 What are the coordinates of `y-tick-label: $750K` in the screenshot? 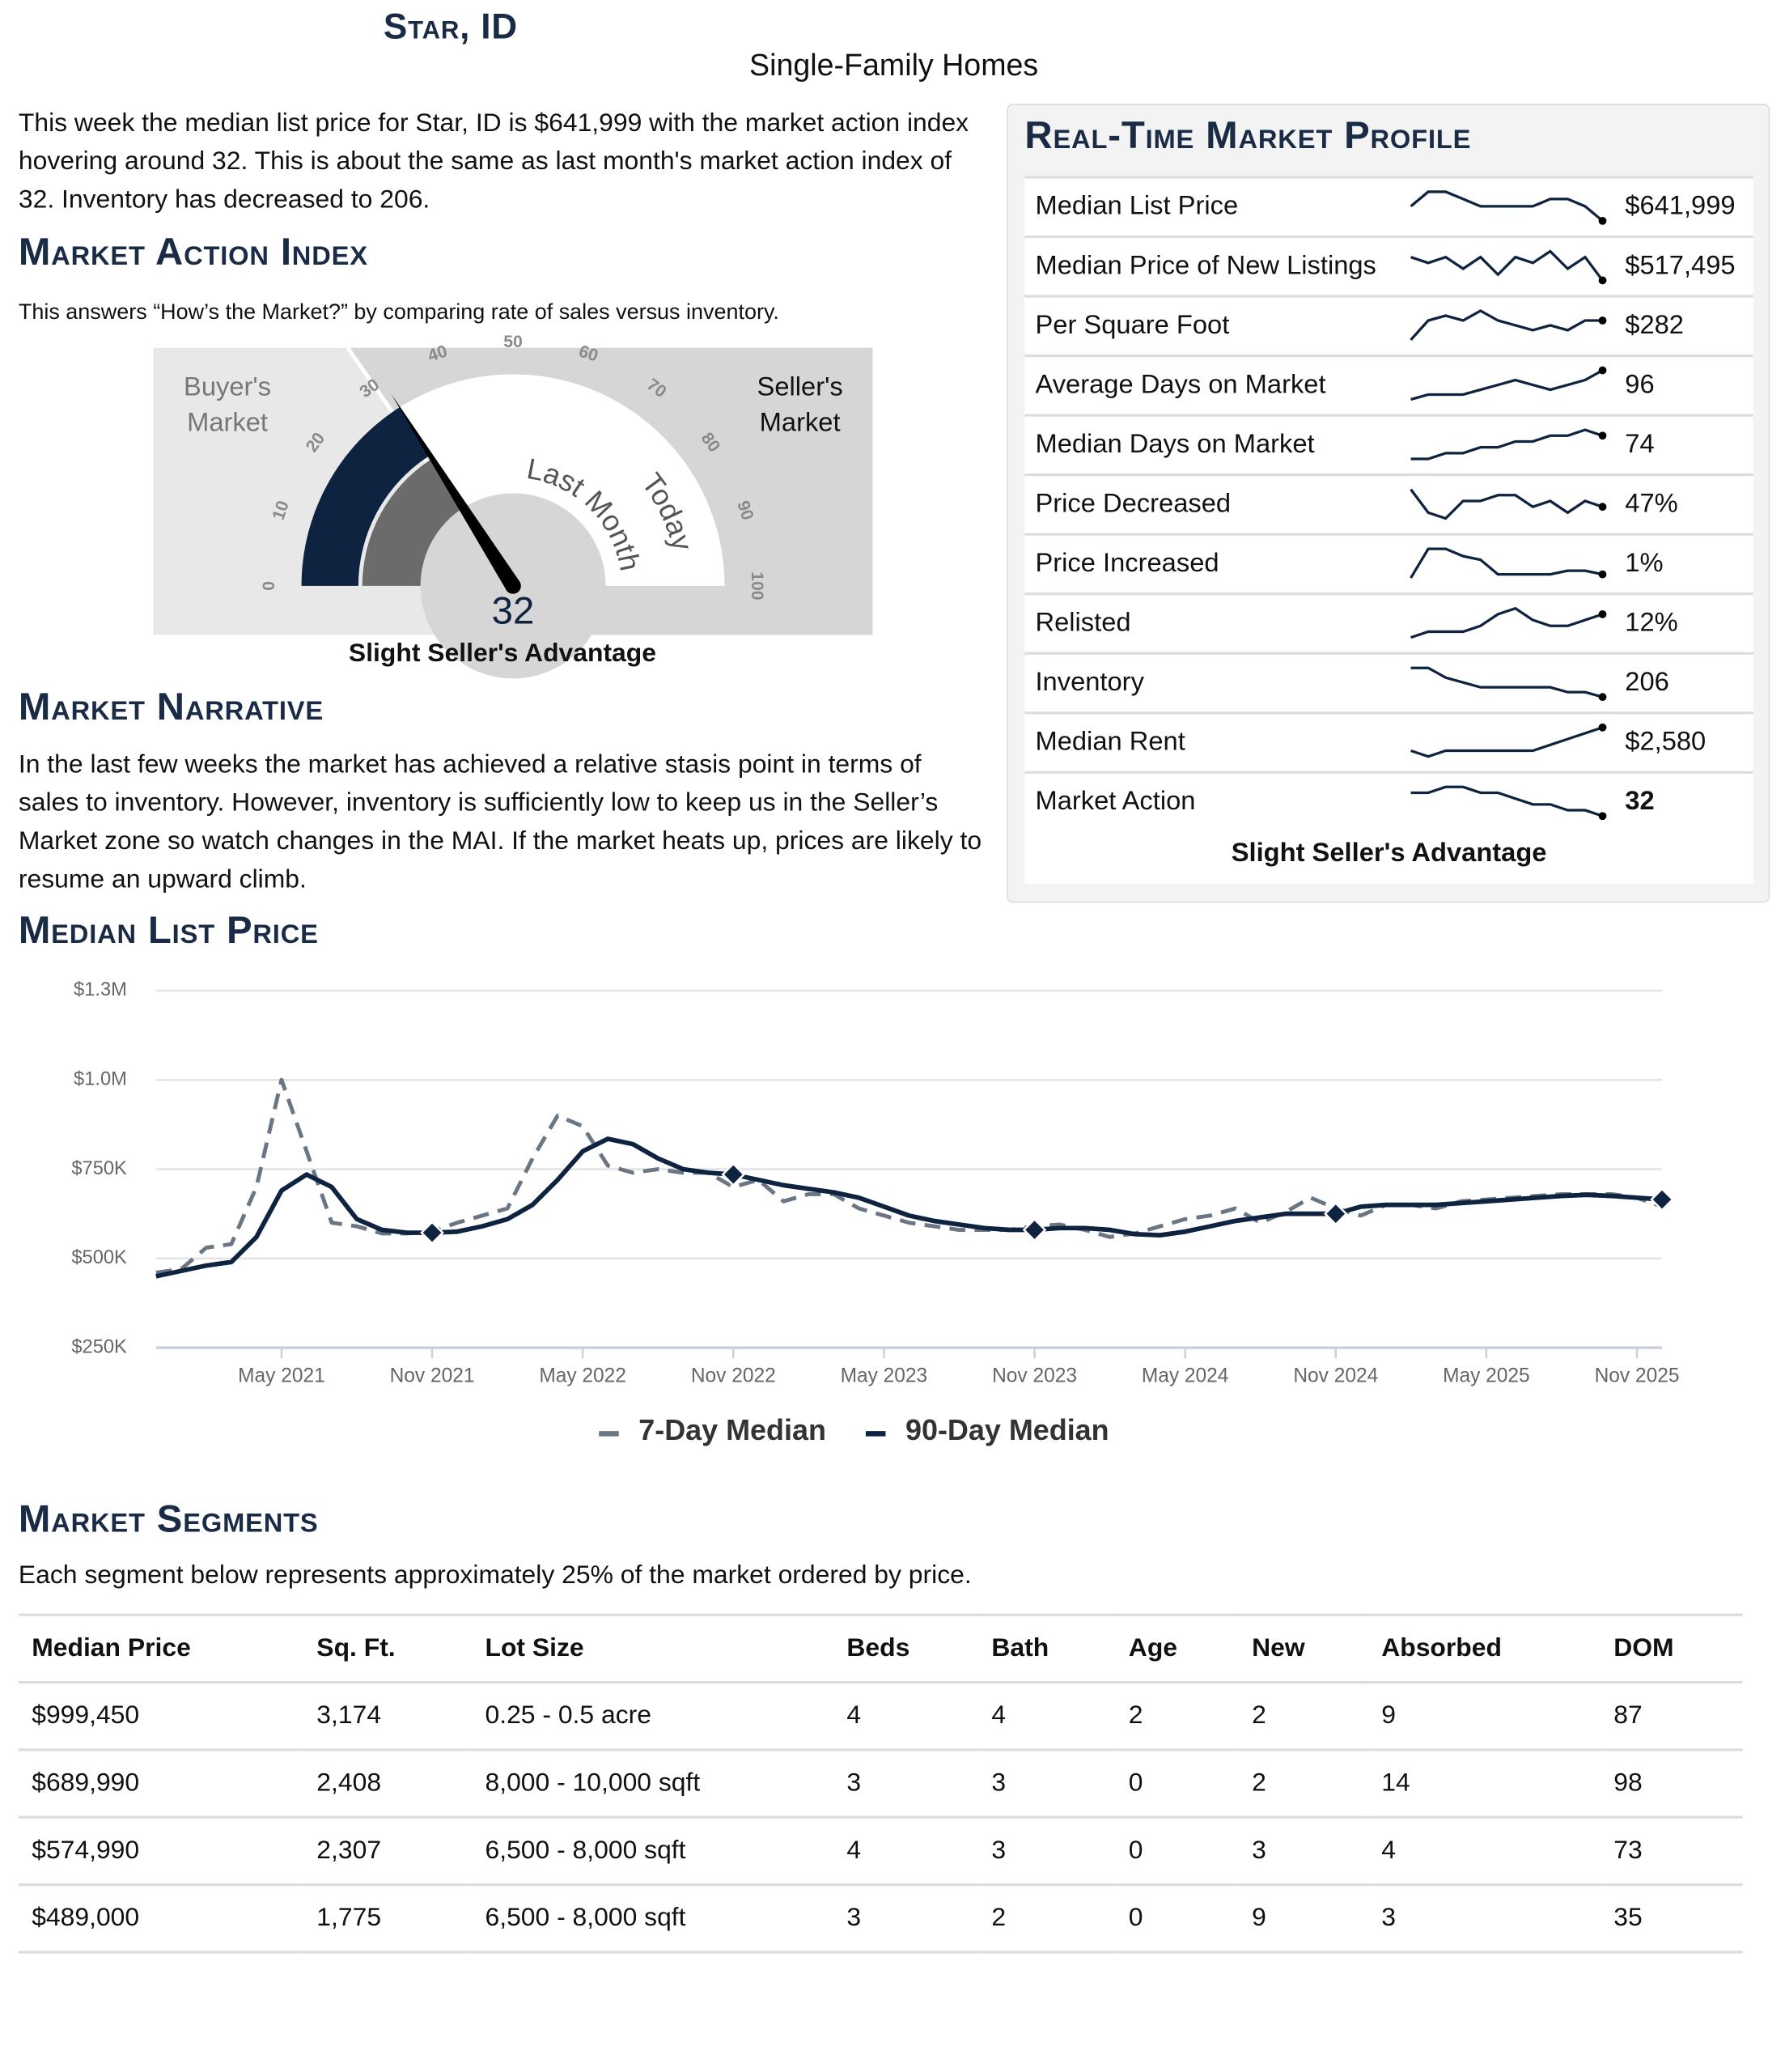 It's located at (99, 1168).